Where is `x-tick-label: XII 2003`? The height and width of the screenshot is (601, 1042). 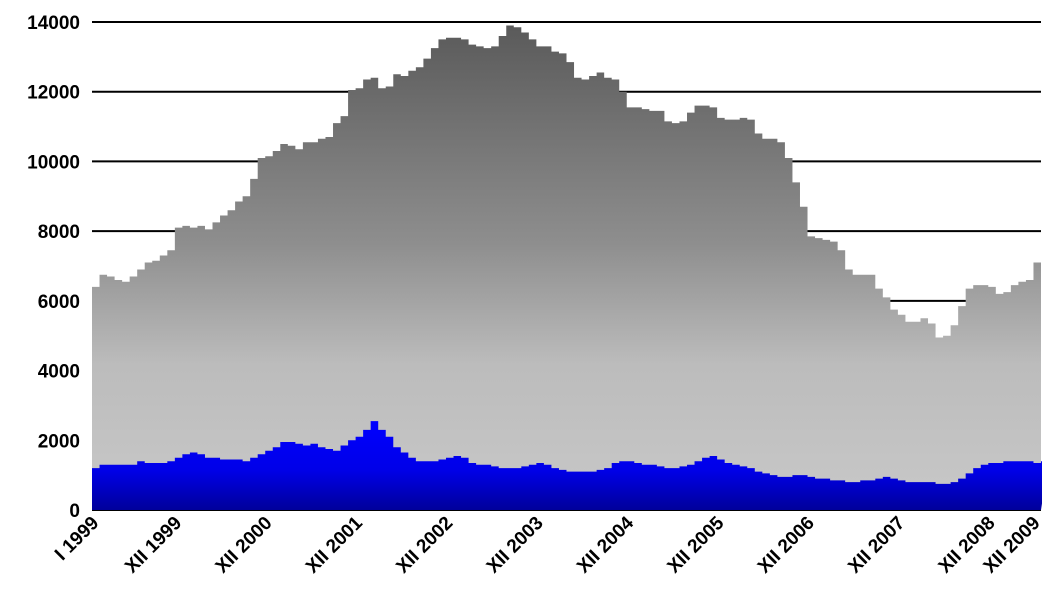 x-tick-label: XII 2003 is located at coordinates (515, 545).